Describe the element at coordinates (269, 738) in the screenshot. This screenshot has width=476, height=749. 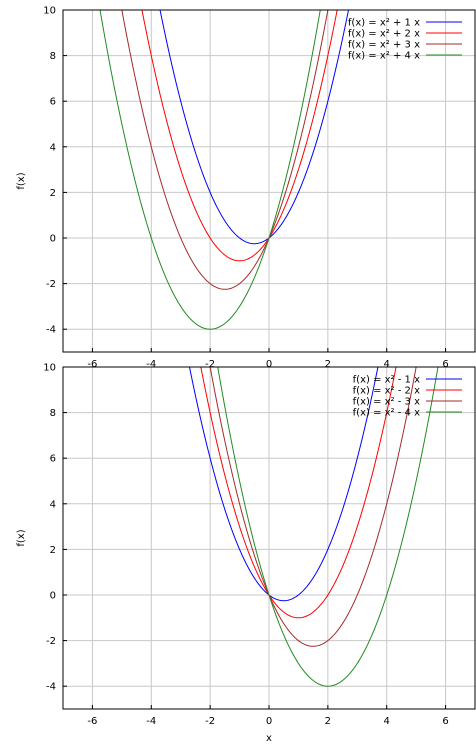
I see `x-axis-label: x` at that location.